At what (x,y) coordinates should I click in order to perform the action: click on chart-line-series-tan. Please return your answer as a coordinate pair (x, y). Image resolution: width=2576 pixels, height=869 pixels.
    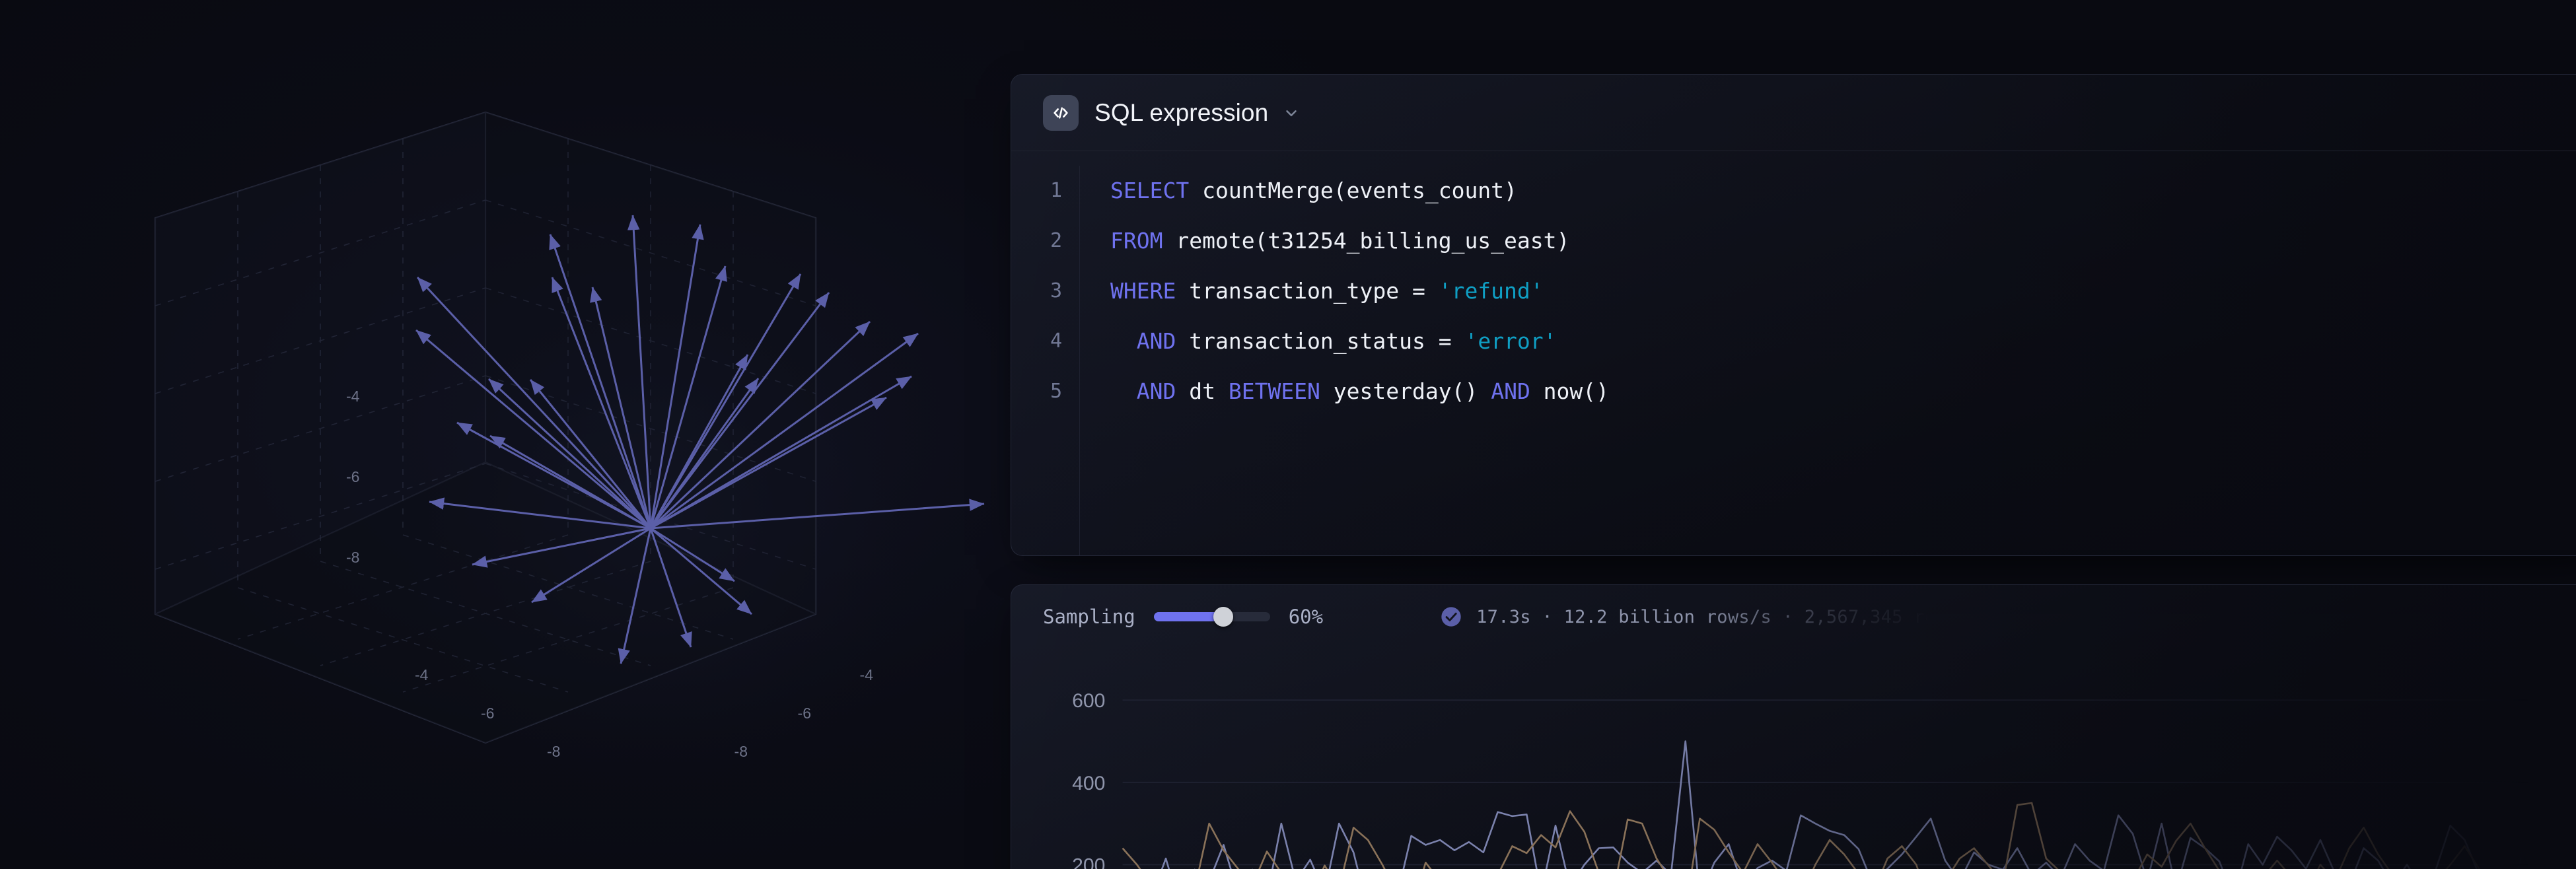
    Looking at the image, I should click on (1849, 835).